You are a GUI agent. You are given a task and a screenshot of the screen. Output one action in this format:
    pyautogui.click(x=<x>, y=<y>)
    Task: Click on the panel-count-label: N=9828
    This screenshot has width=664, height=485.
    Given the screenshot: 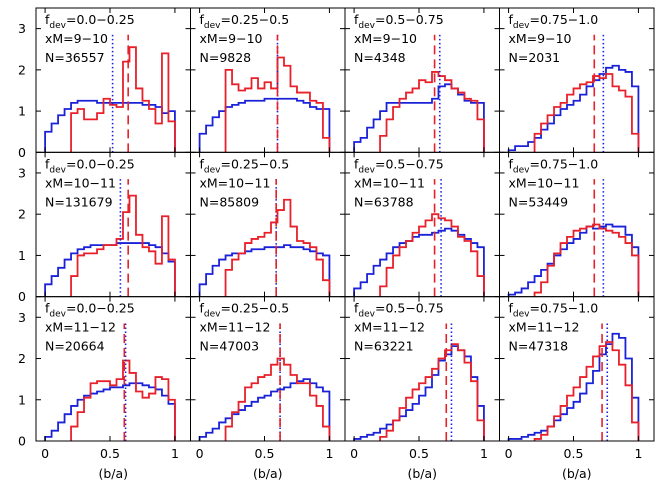 What is the action you would take?
    pyautogui.click(x=226, y=57)
    